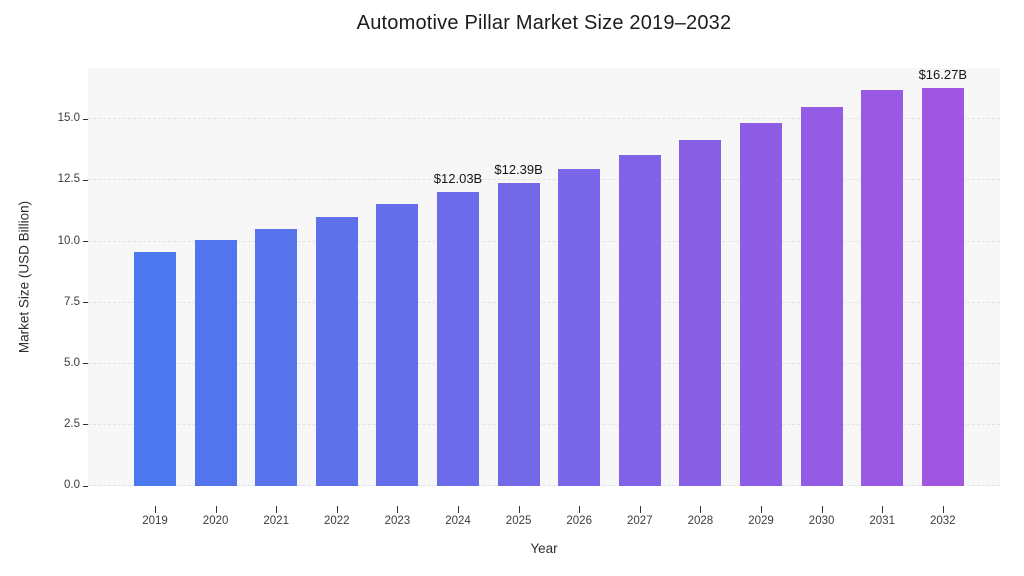  Describe the element at coordinates (68, 118) in the screenshot. I see `y-tick-label: 15.0` at that location.